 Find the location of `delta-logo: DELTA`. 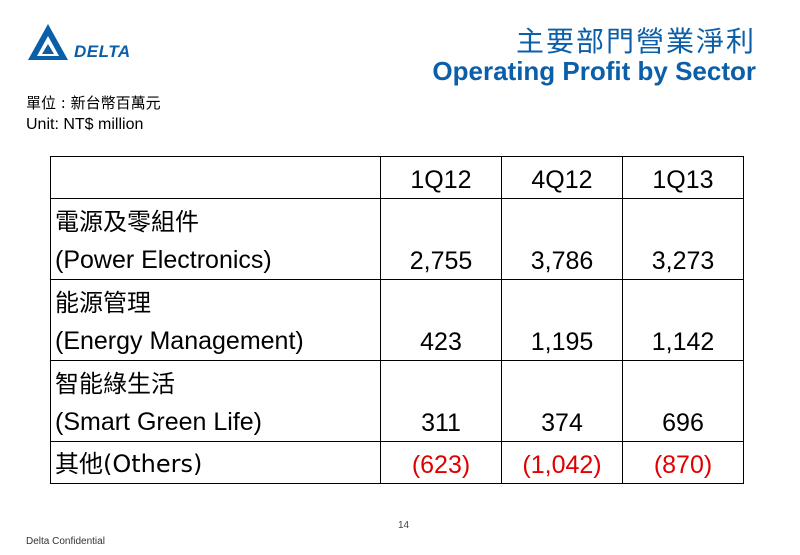

delta-logo: DELTA is located at coordinates (91, 45).